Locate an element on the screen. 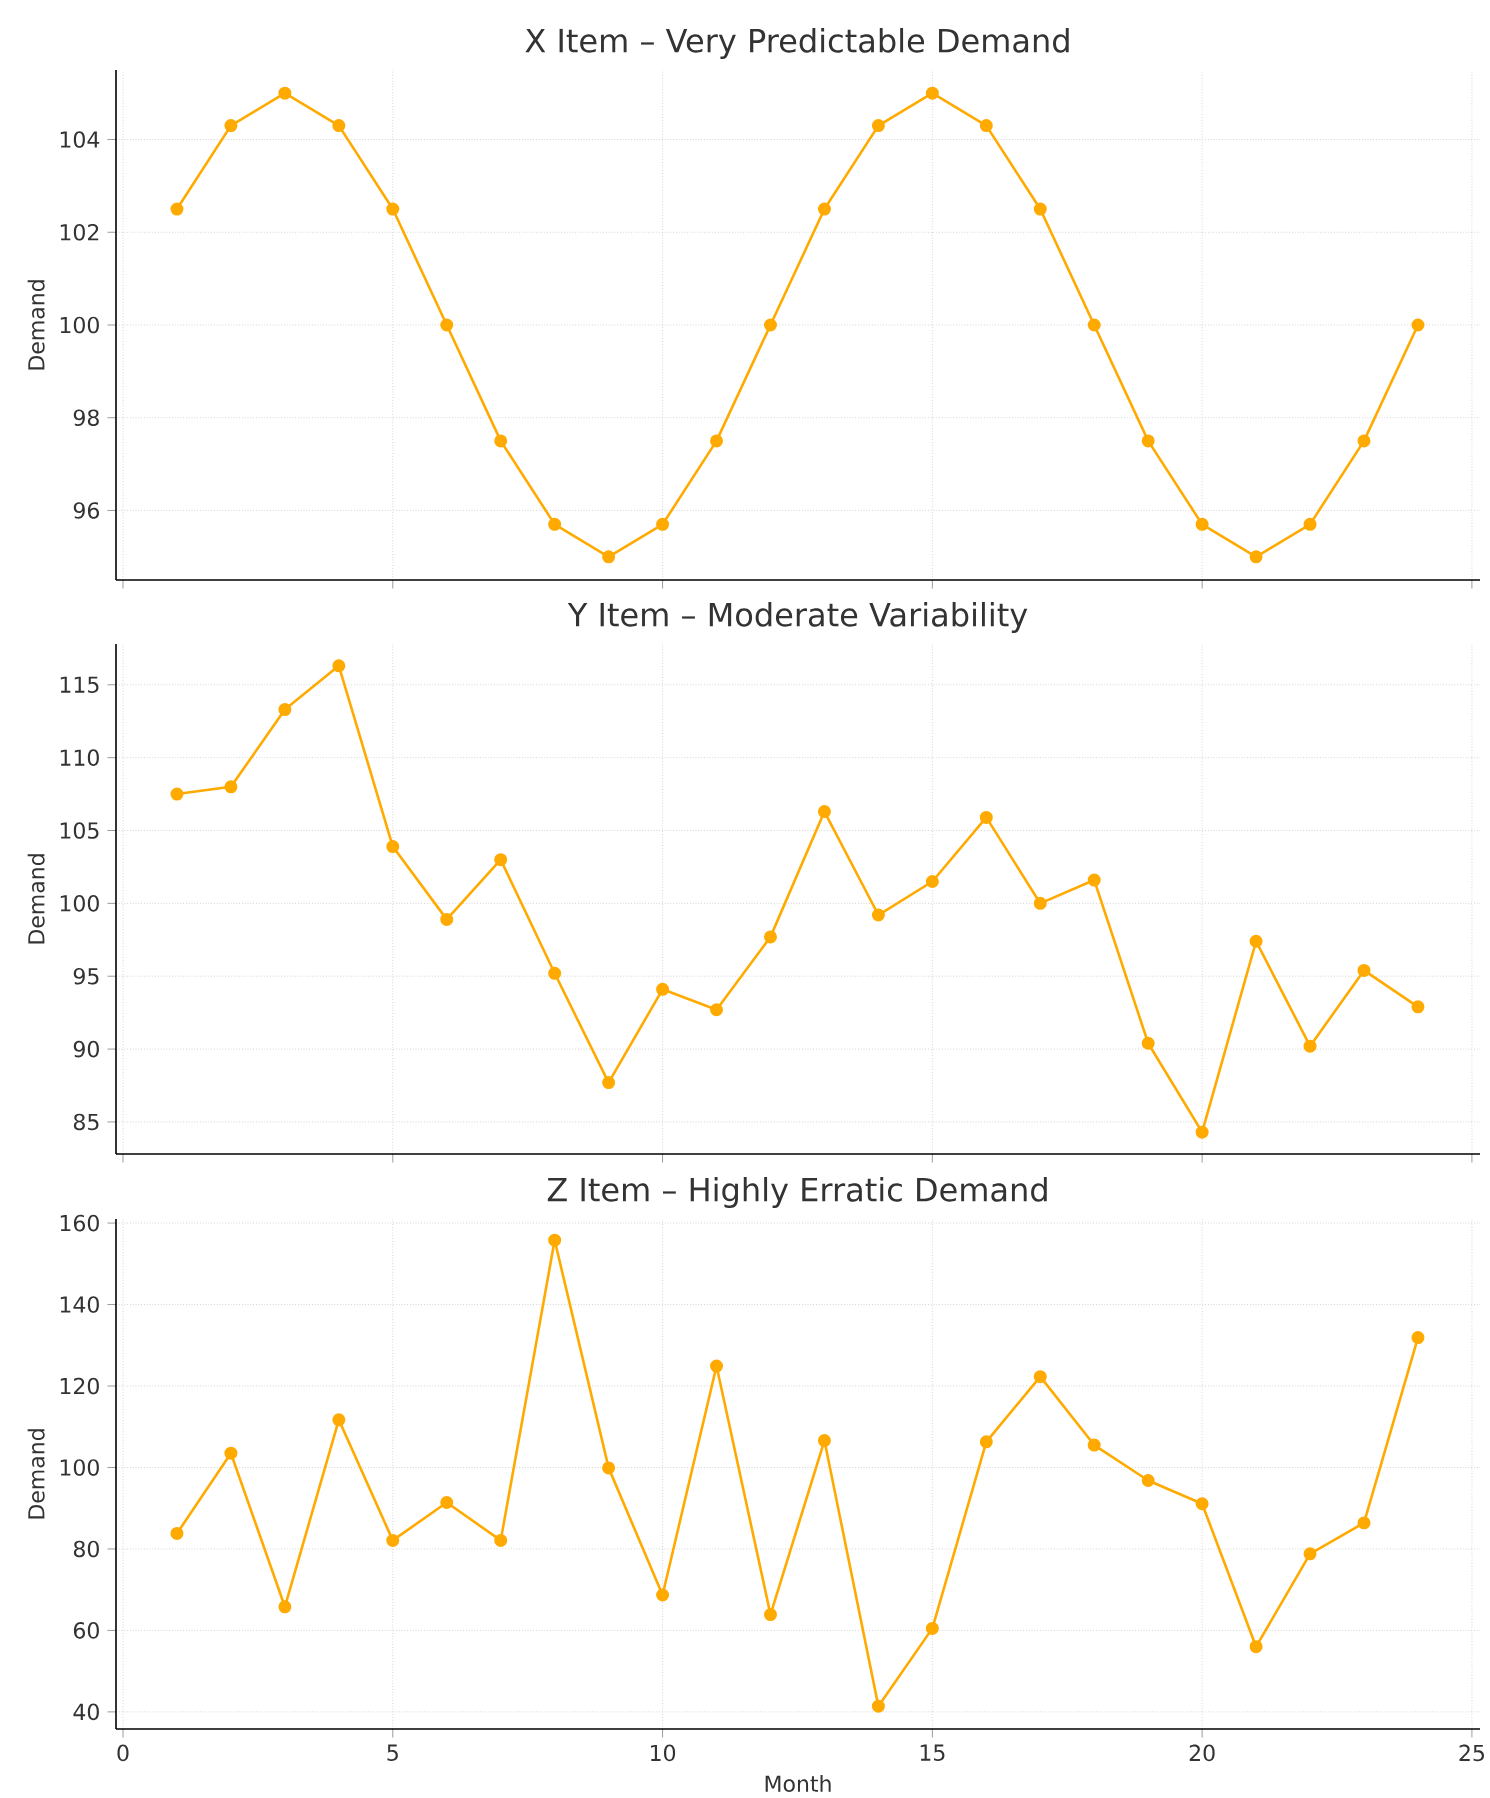  y-tick-label: 110 is located at coordinates (79, 757).